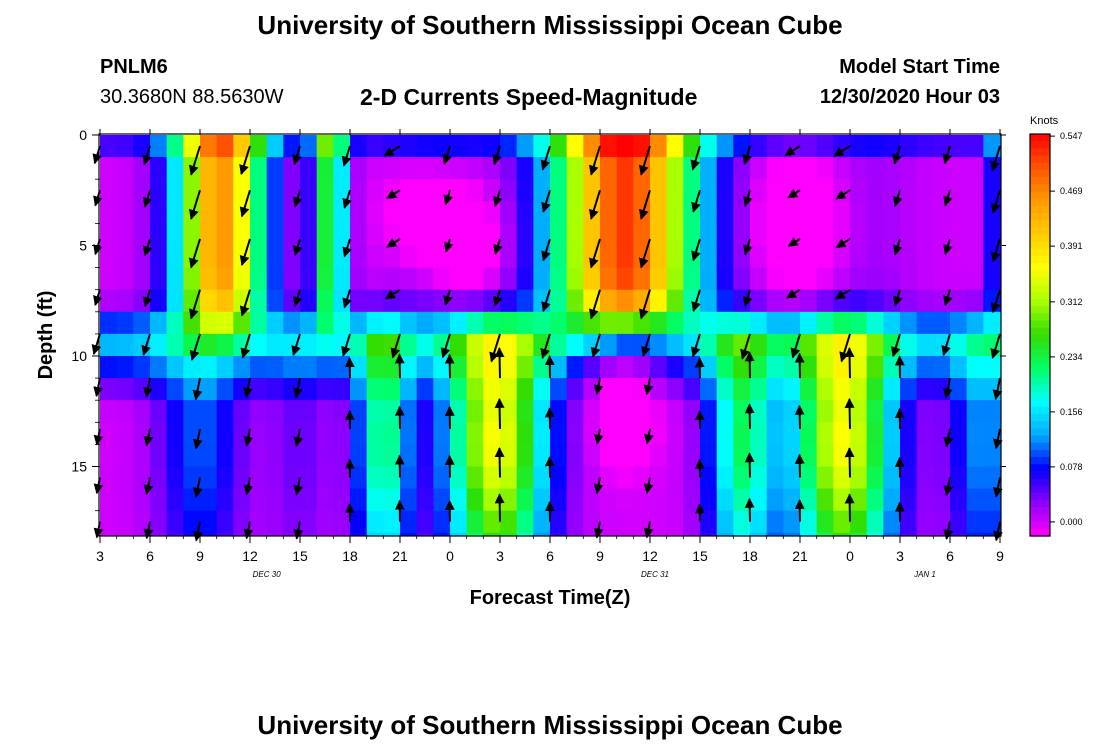 This screenshot has height=750, width=1100. What do you see at coordinates (919, 67) in the screenshot?
I see `model-start-label: Model Start Time` at bounding box center [919, 67].